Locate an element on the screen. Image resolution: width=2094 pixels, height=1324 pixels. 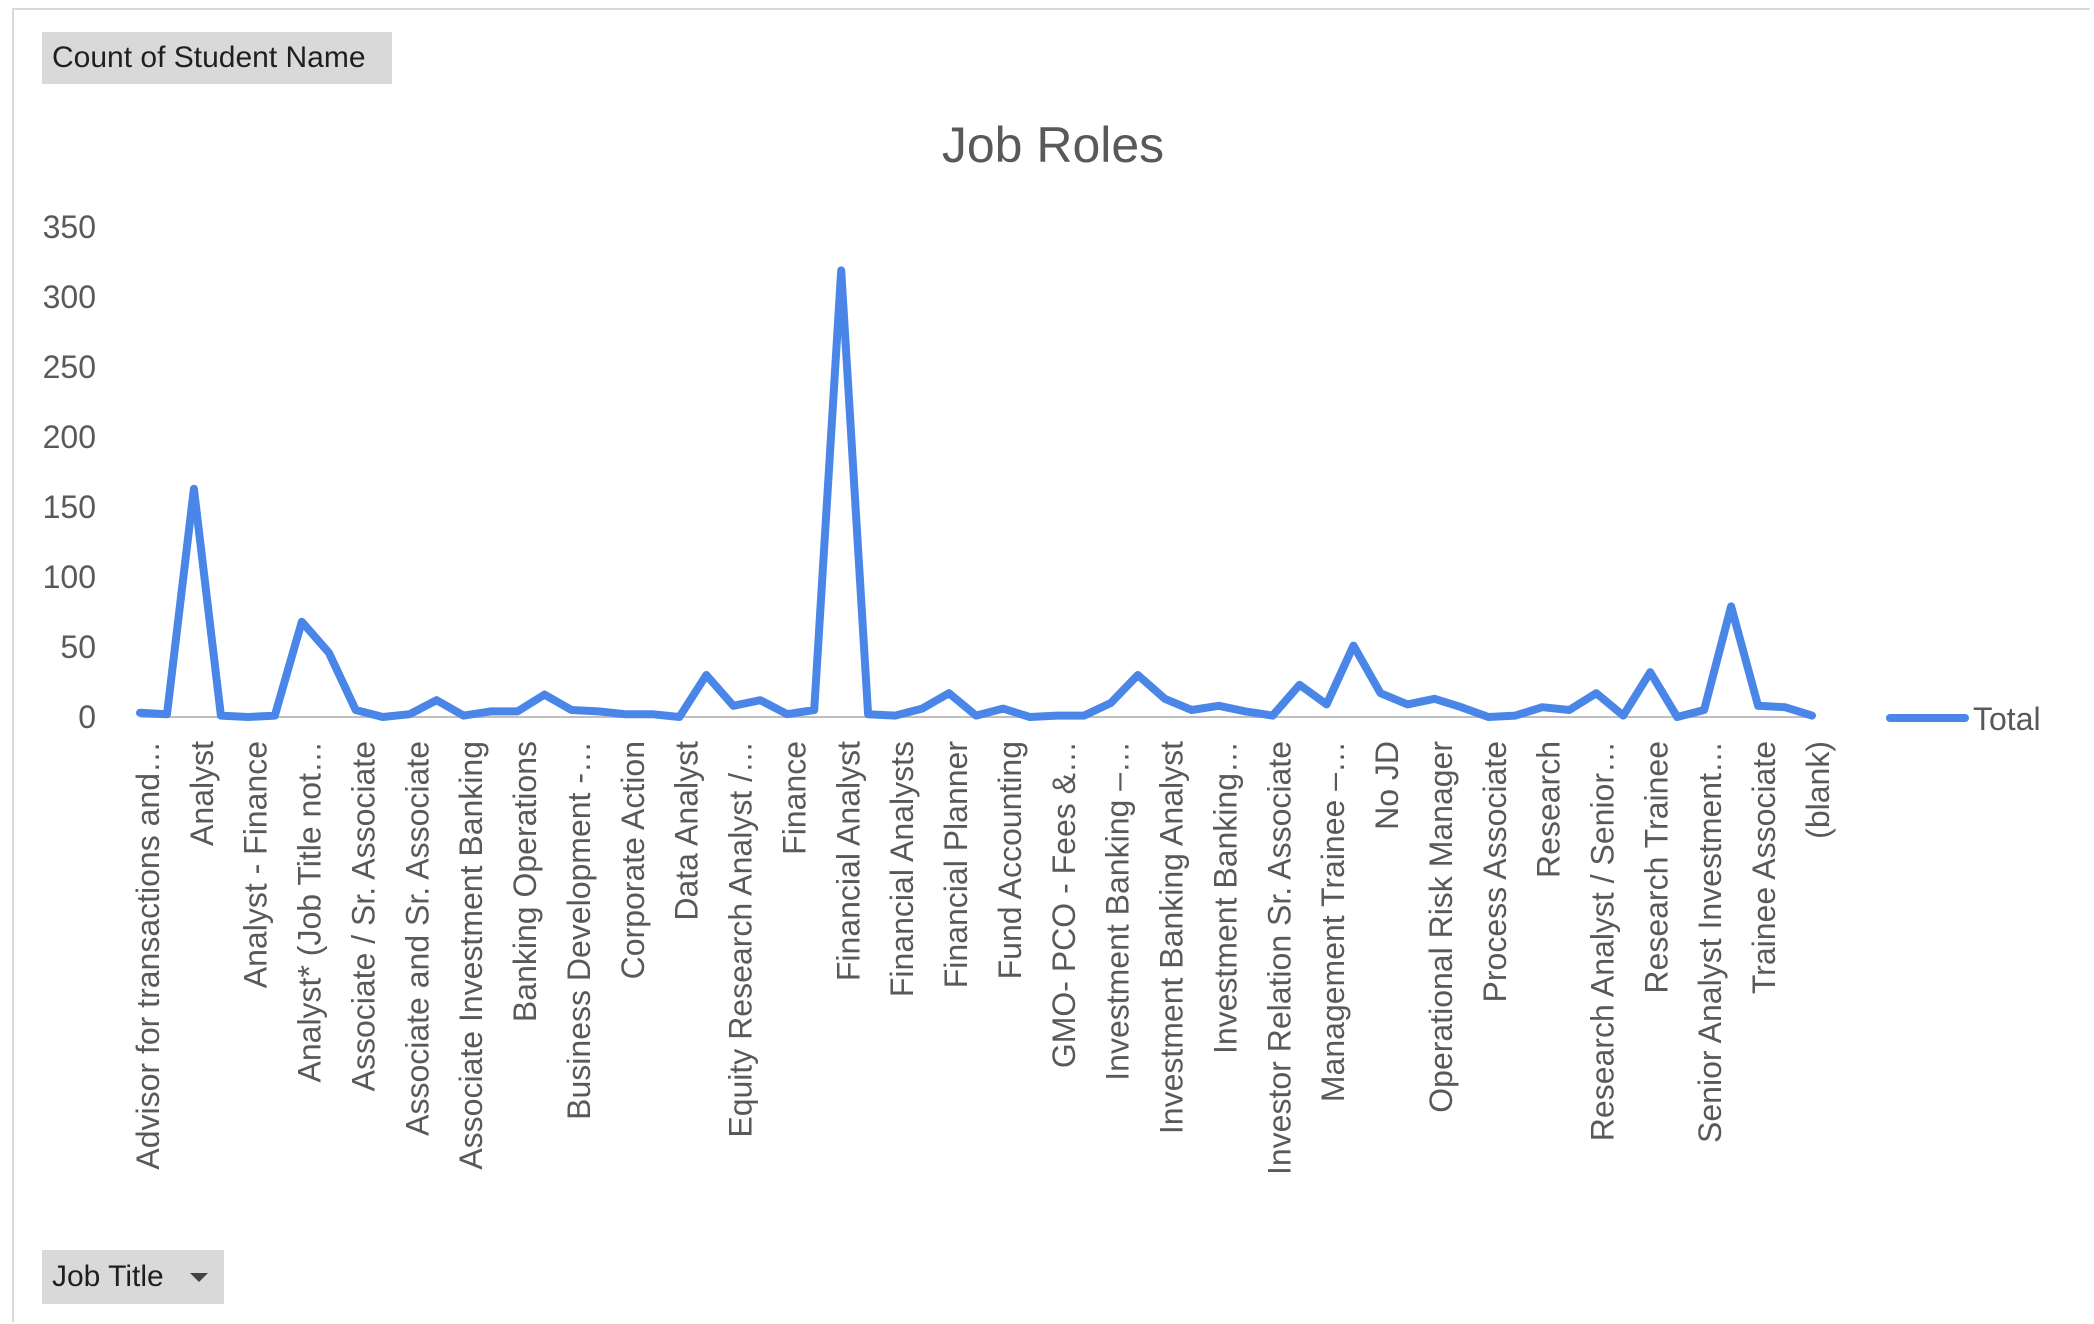
x-tick-label: Fund Accounting is located at coordinates (1010, 860).